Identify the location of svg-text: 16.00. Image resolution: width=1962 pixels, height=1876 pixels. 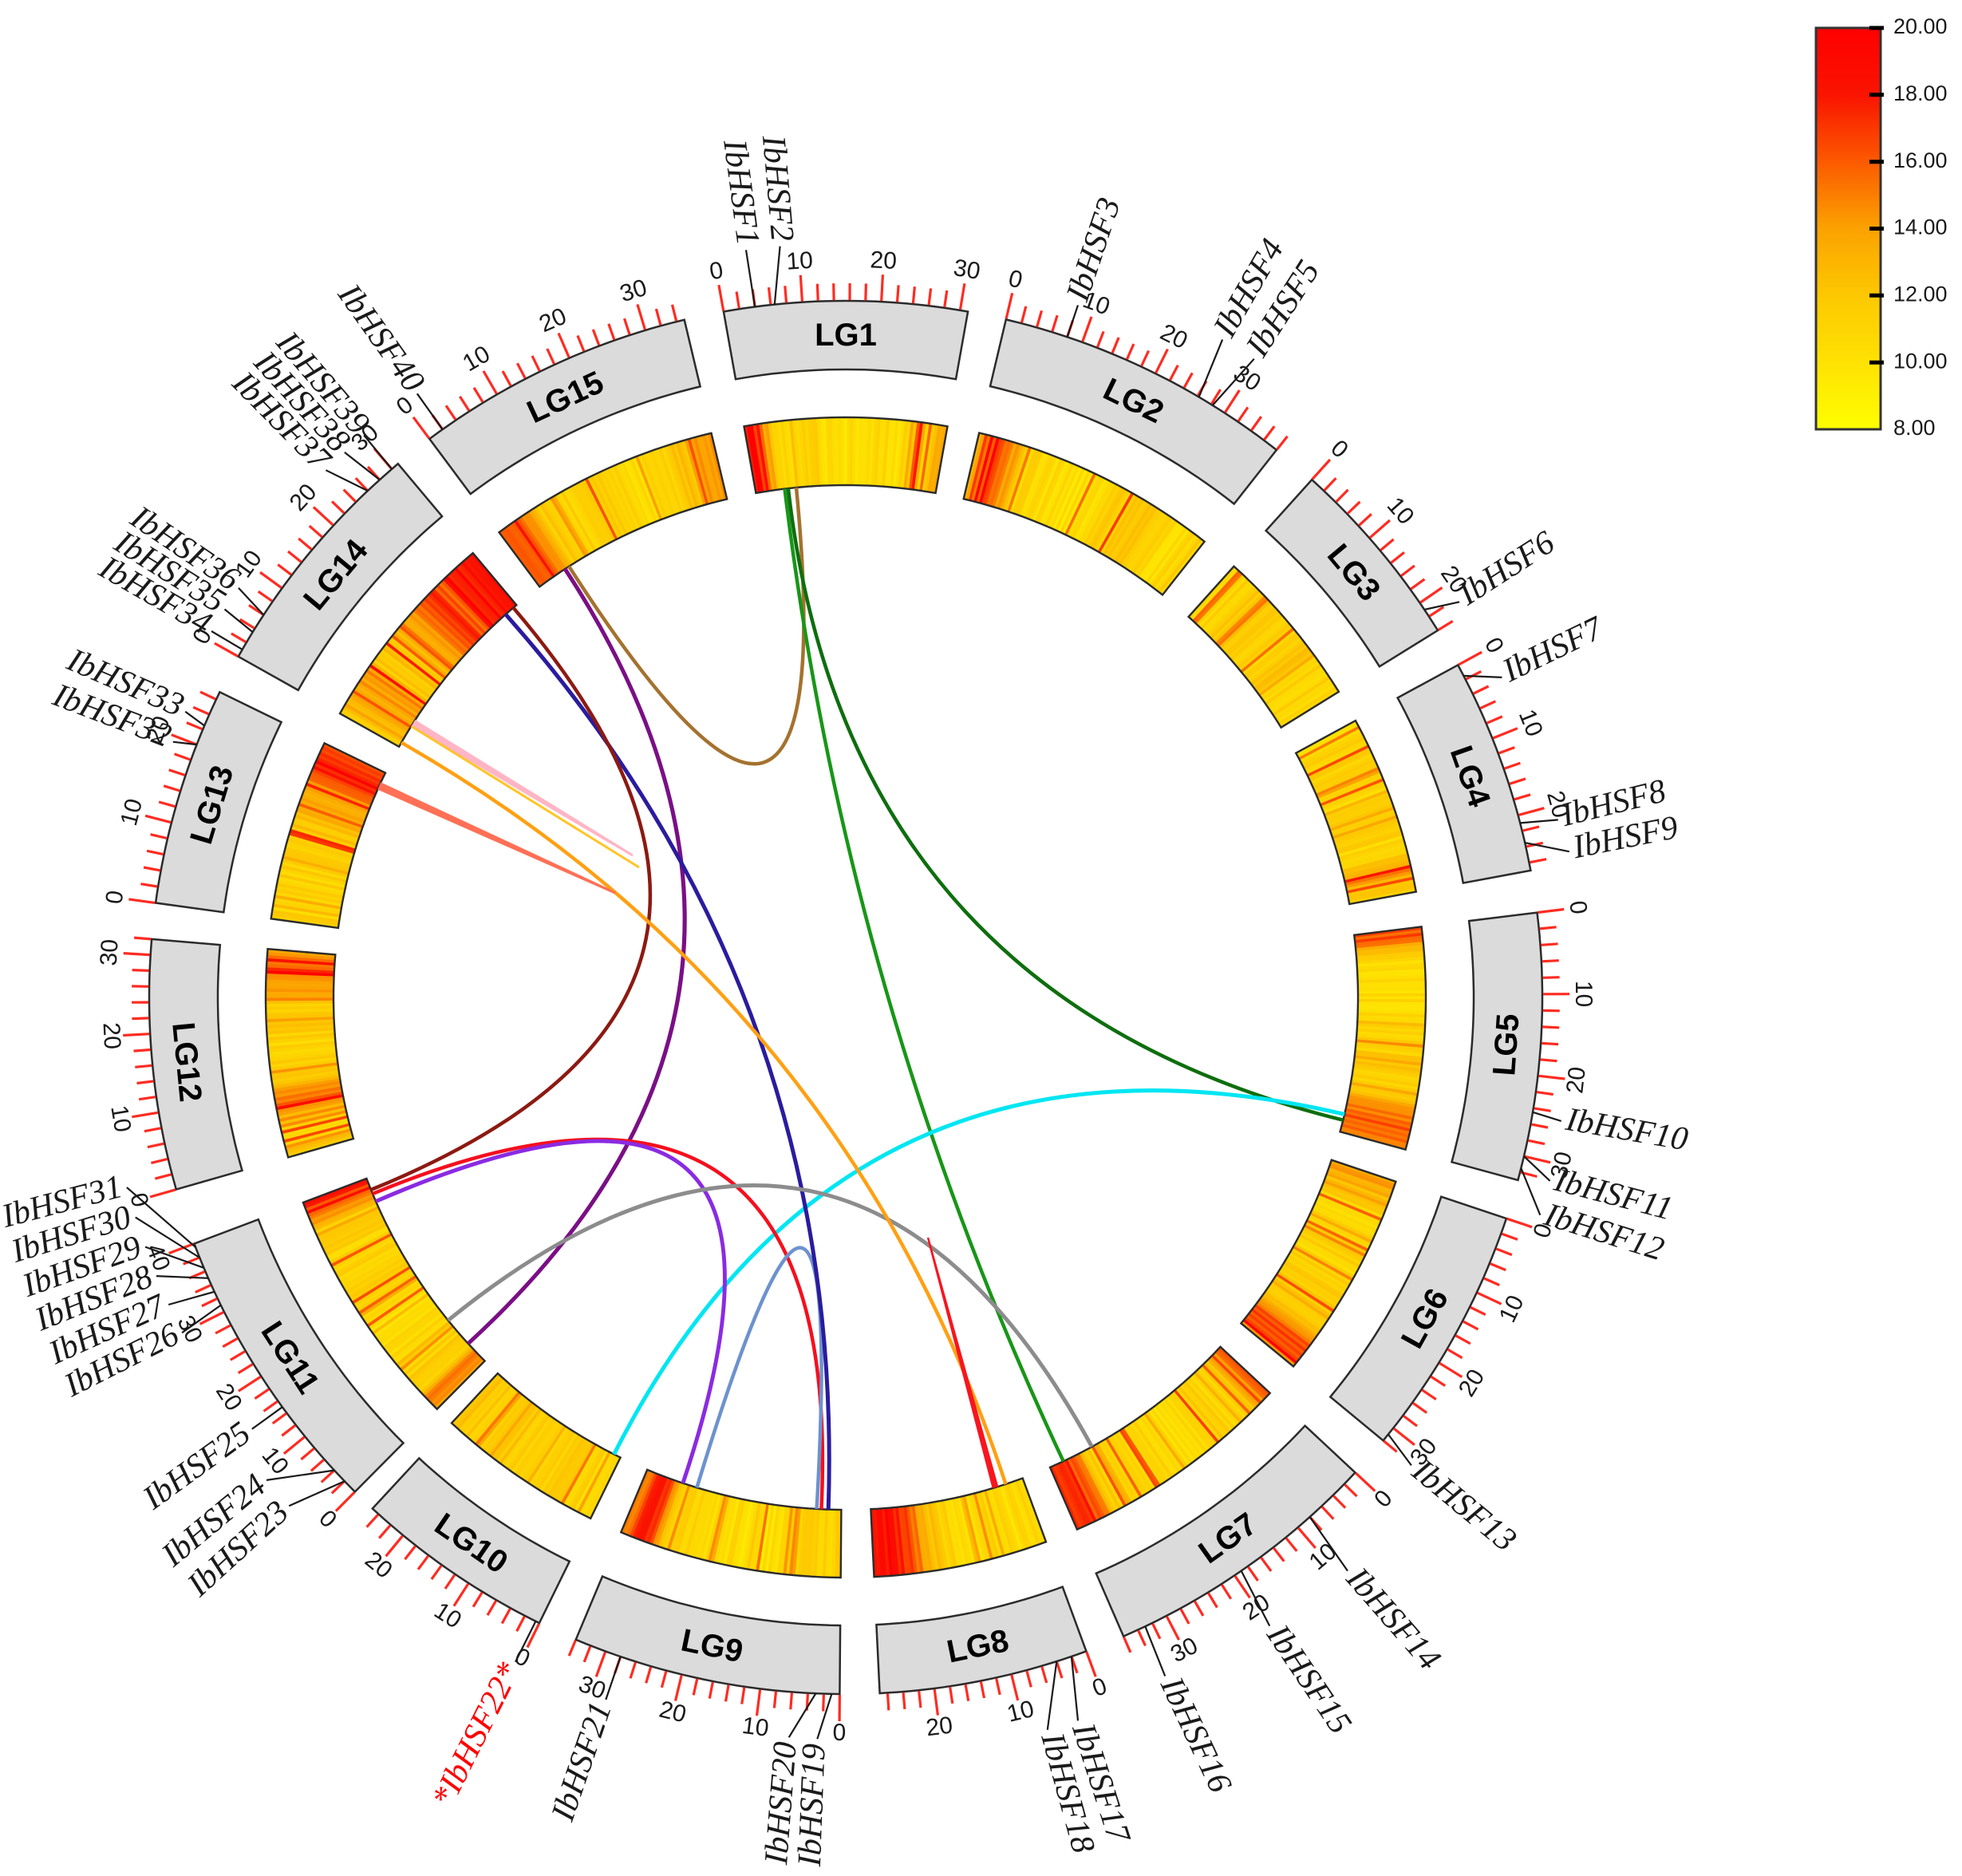
(1920, 160).